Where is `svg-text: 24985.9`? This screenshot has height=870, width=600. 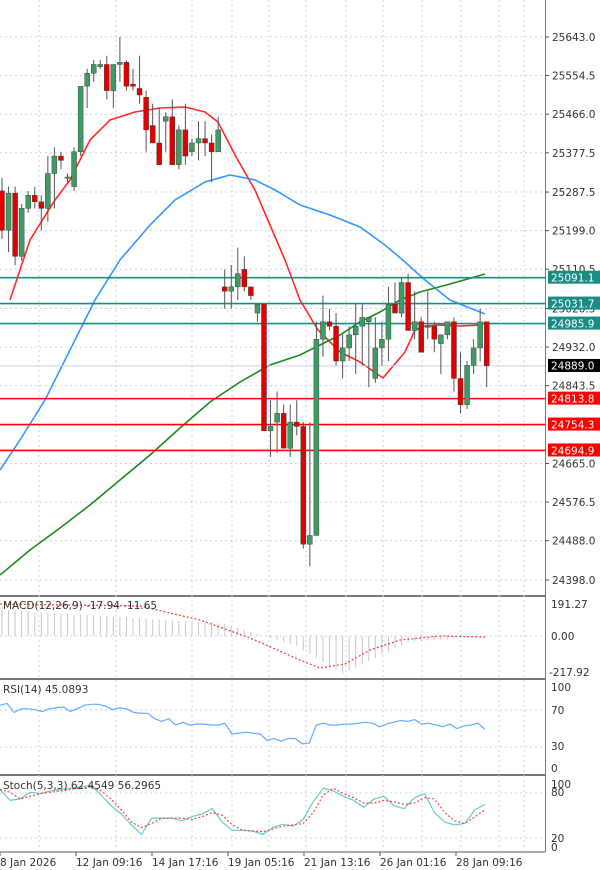 svg-text: 24985.9 is located at coordinates (572, 325).